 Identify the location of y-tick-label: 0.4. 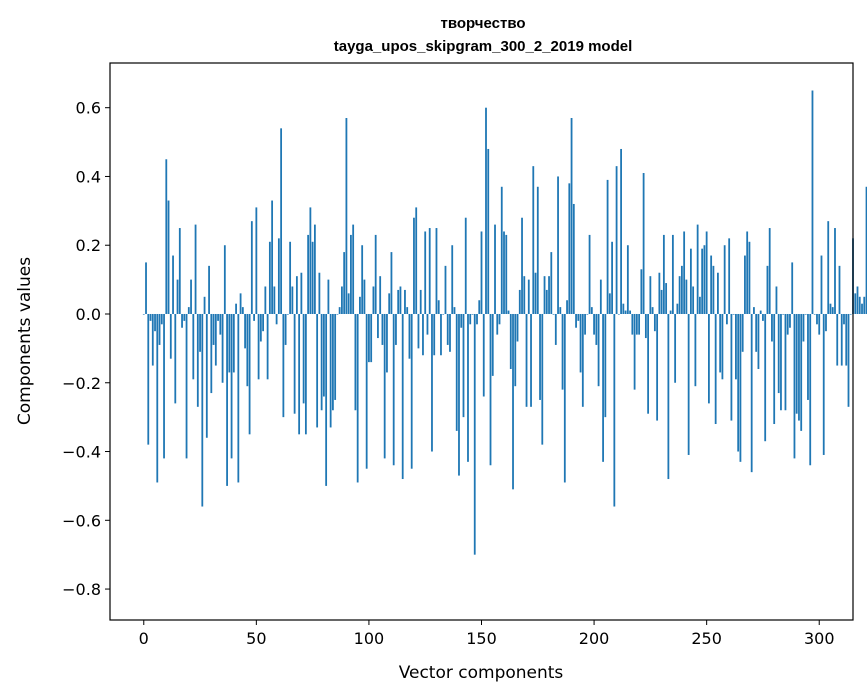
(88, 176).